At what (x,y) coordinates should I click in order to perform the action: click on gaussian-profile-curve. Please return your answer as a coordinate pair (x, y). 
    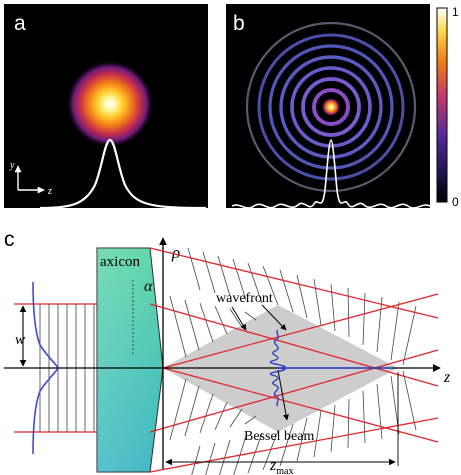
    Looking at the image, I should click on (123, 173).